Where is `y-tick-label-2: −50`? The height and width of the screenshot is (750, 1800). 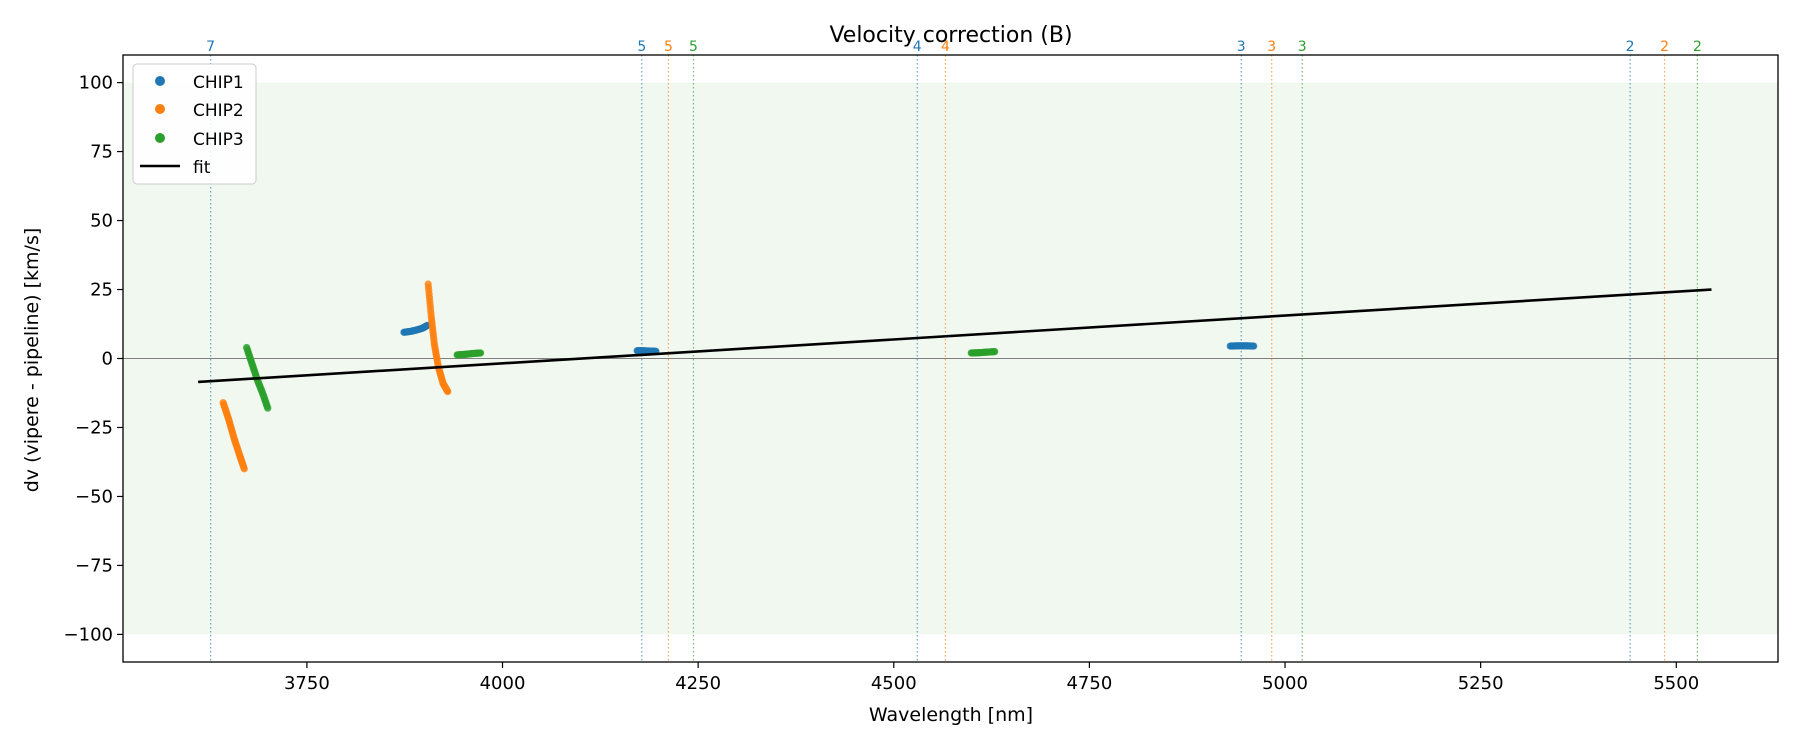
y-tick-label-2: −50 is located at coordinates (94, 496).